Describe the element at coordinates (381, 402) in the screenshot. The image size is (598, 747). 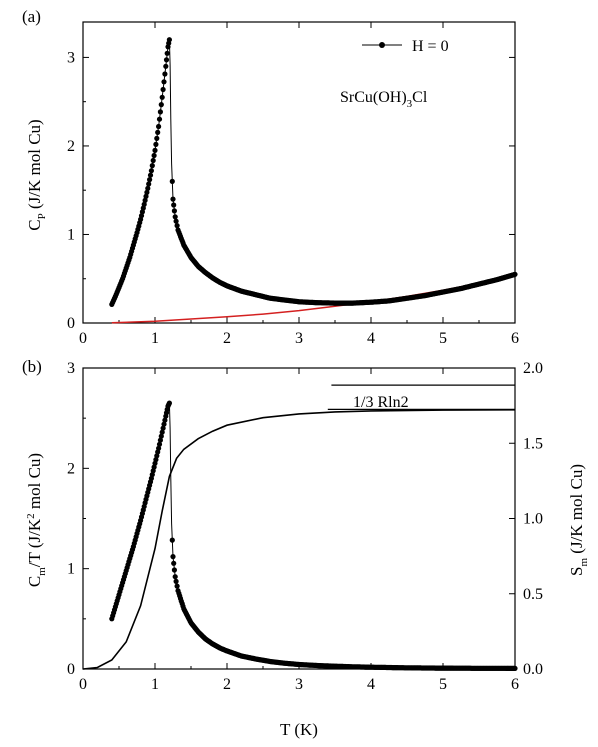
I see `rln2-label: 1/3 Rln2` at that location.